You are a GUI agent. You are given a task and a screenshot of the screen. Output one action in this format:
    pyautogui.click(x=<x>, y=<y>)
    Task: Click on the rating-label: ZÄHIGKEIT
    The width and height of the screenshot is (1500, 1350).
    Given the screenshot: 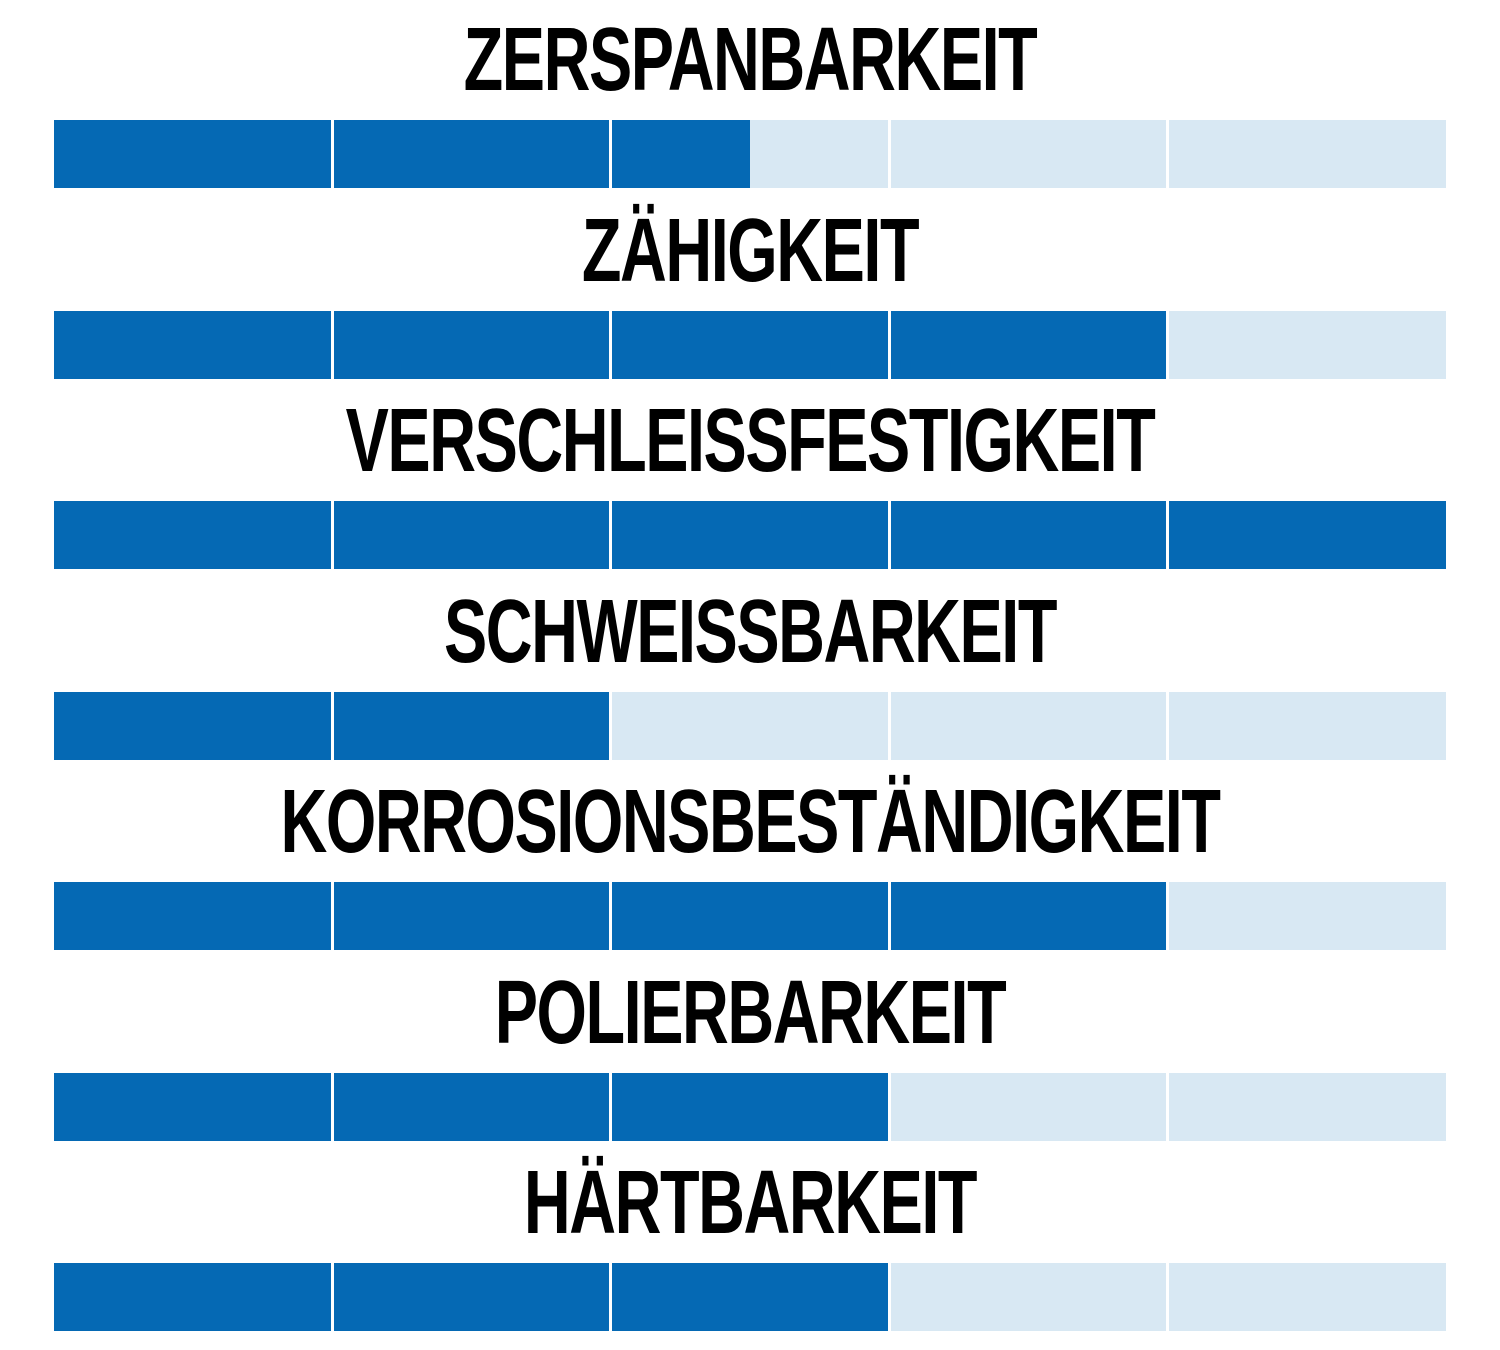 What is the action you would take?
    pyautogui.click(x=750, y=250)
    